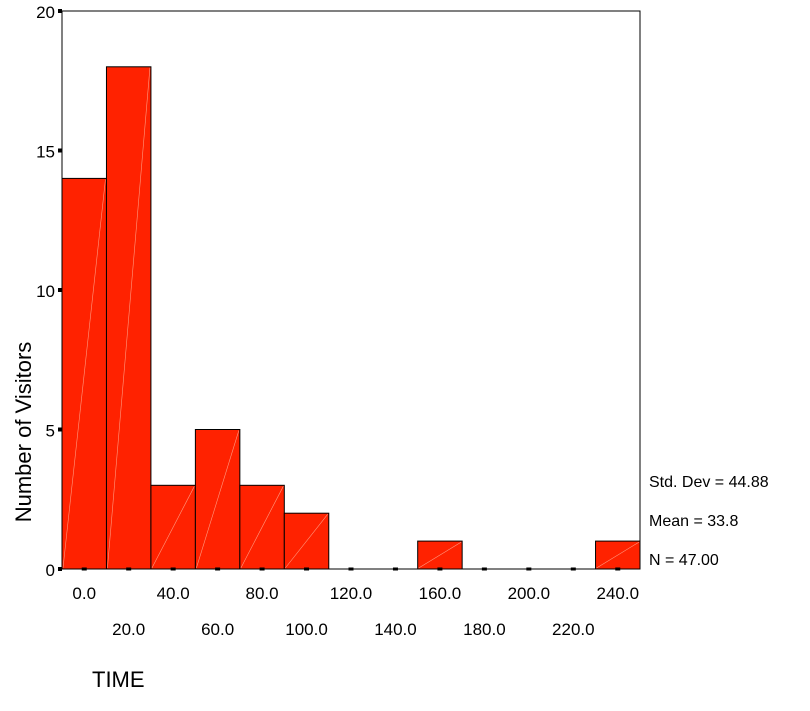  What do you see at coordinates (128, 629) in the screenshot?
I see `x-tick-label: 20.0` at bounding box center [128, 629].